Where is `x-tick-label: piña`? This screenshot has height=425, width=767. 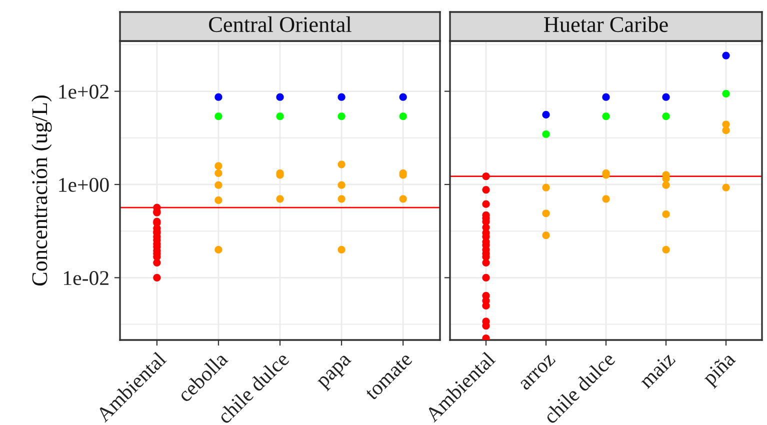
x-tick-label: piña is located at coordinates (720, 369).